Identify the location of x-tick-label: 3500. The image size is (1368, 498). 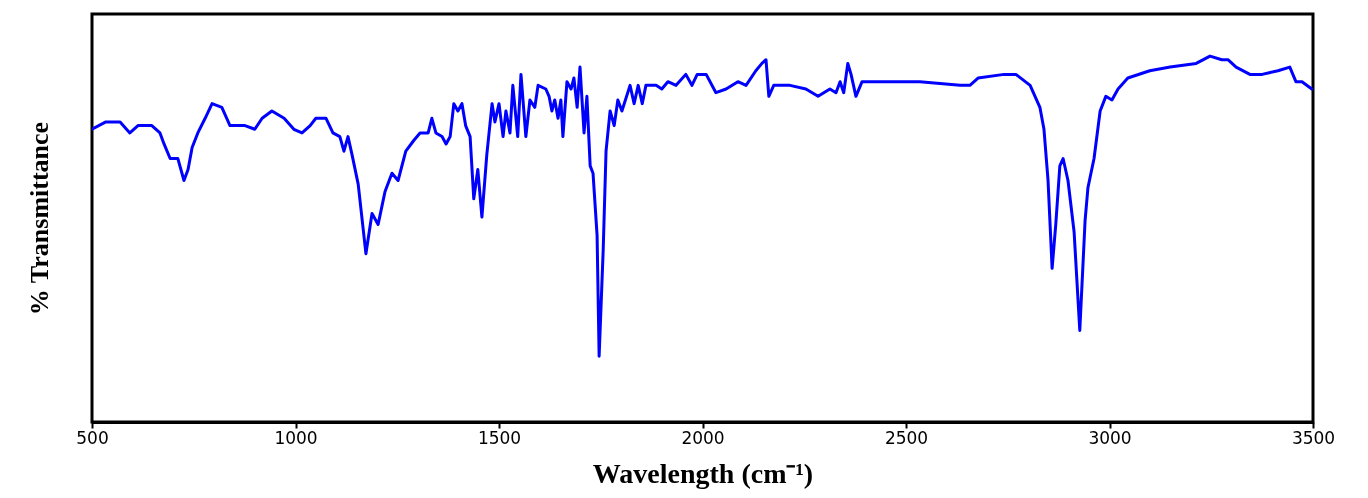
(1313, 437).